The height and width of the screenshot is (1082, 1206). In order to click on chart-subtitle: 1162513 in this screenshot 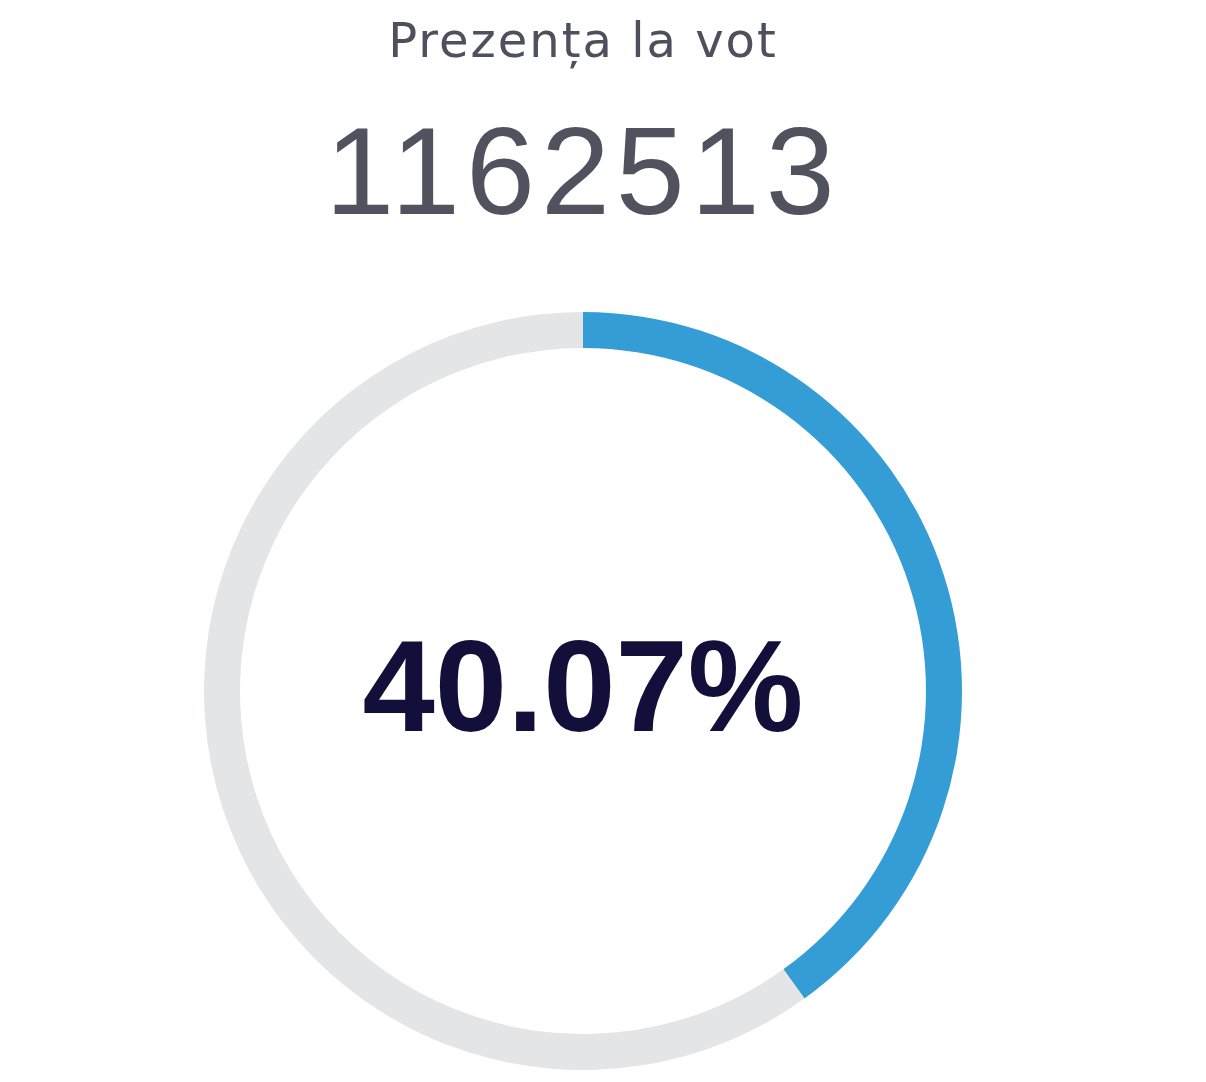, I will do `click(583, 171)`.